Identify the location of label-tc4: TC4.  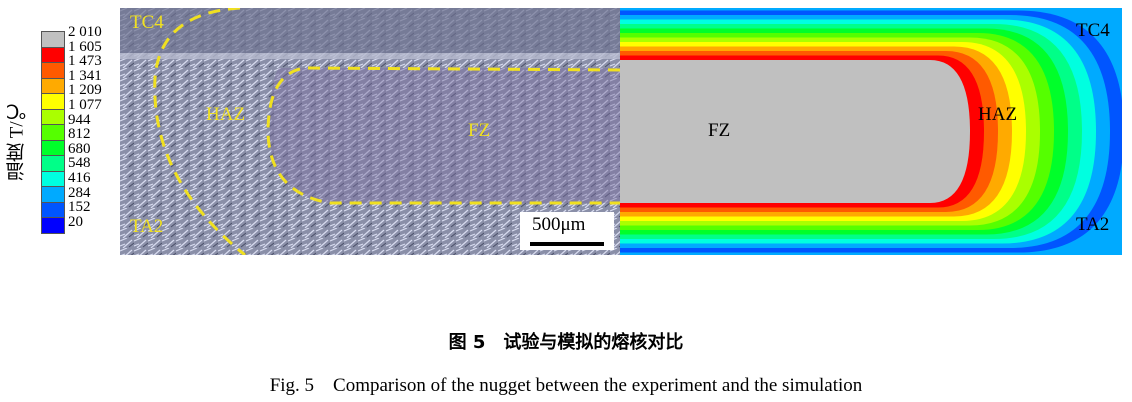
(147, 22).